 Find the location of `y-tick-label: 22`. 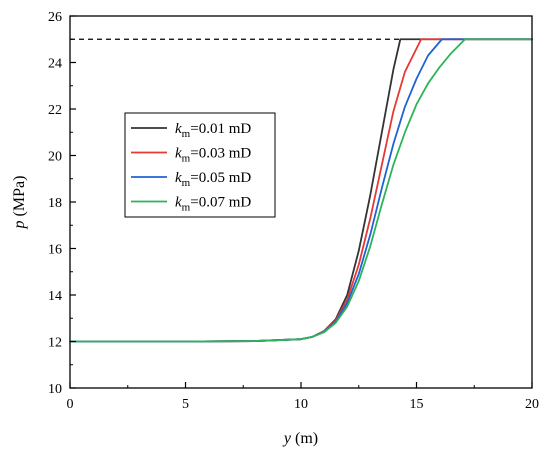

y-tick-label: 22 is located at coordinates (55, 110).